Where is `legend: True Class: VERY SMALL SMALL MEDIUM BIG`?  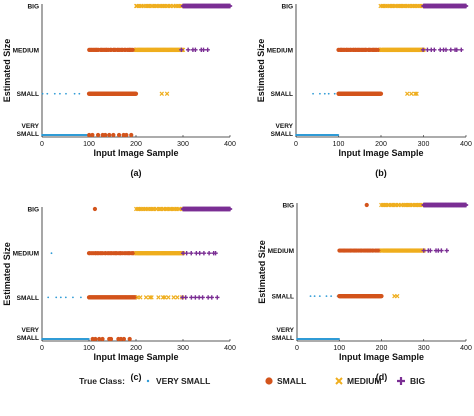
legend: True Class: VERY SMALL SMALL MEDIUM BIG is located at coordinates (252, 381).